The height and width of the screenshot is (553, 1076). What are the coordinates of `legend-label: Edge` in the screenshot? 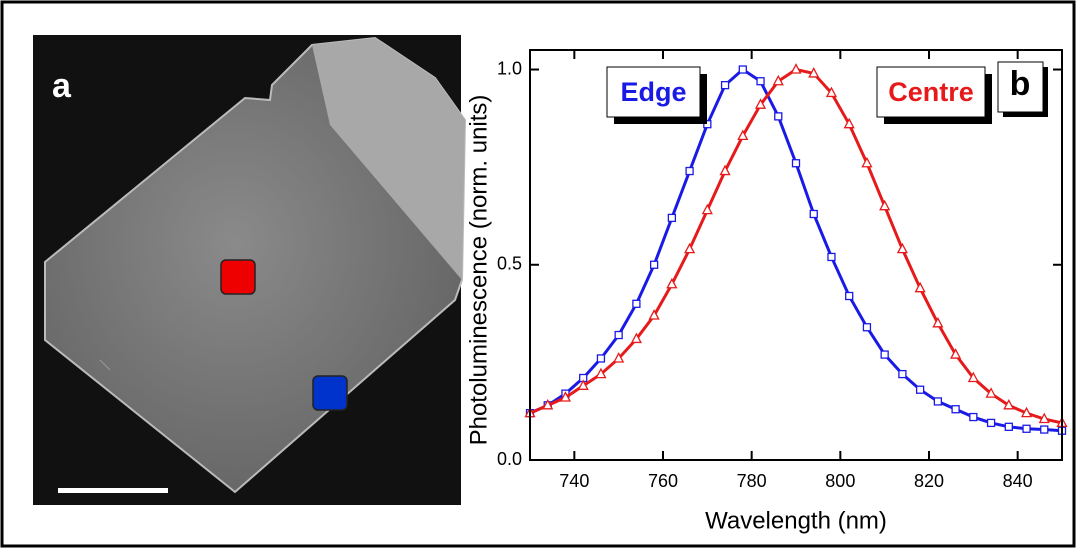 It's located at (653, 92).